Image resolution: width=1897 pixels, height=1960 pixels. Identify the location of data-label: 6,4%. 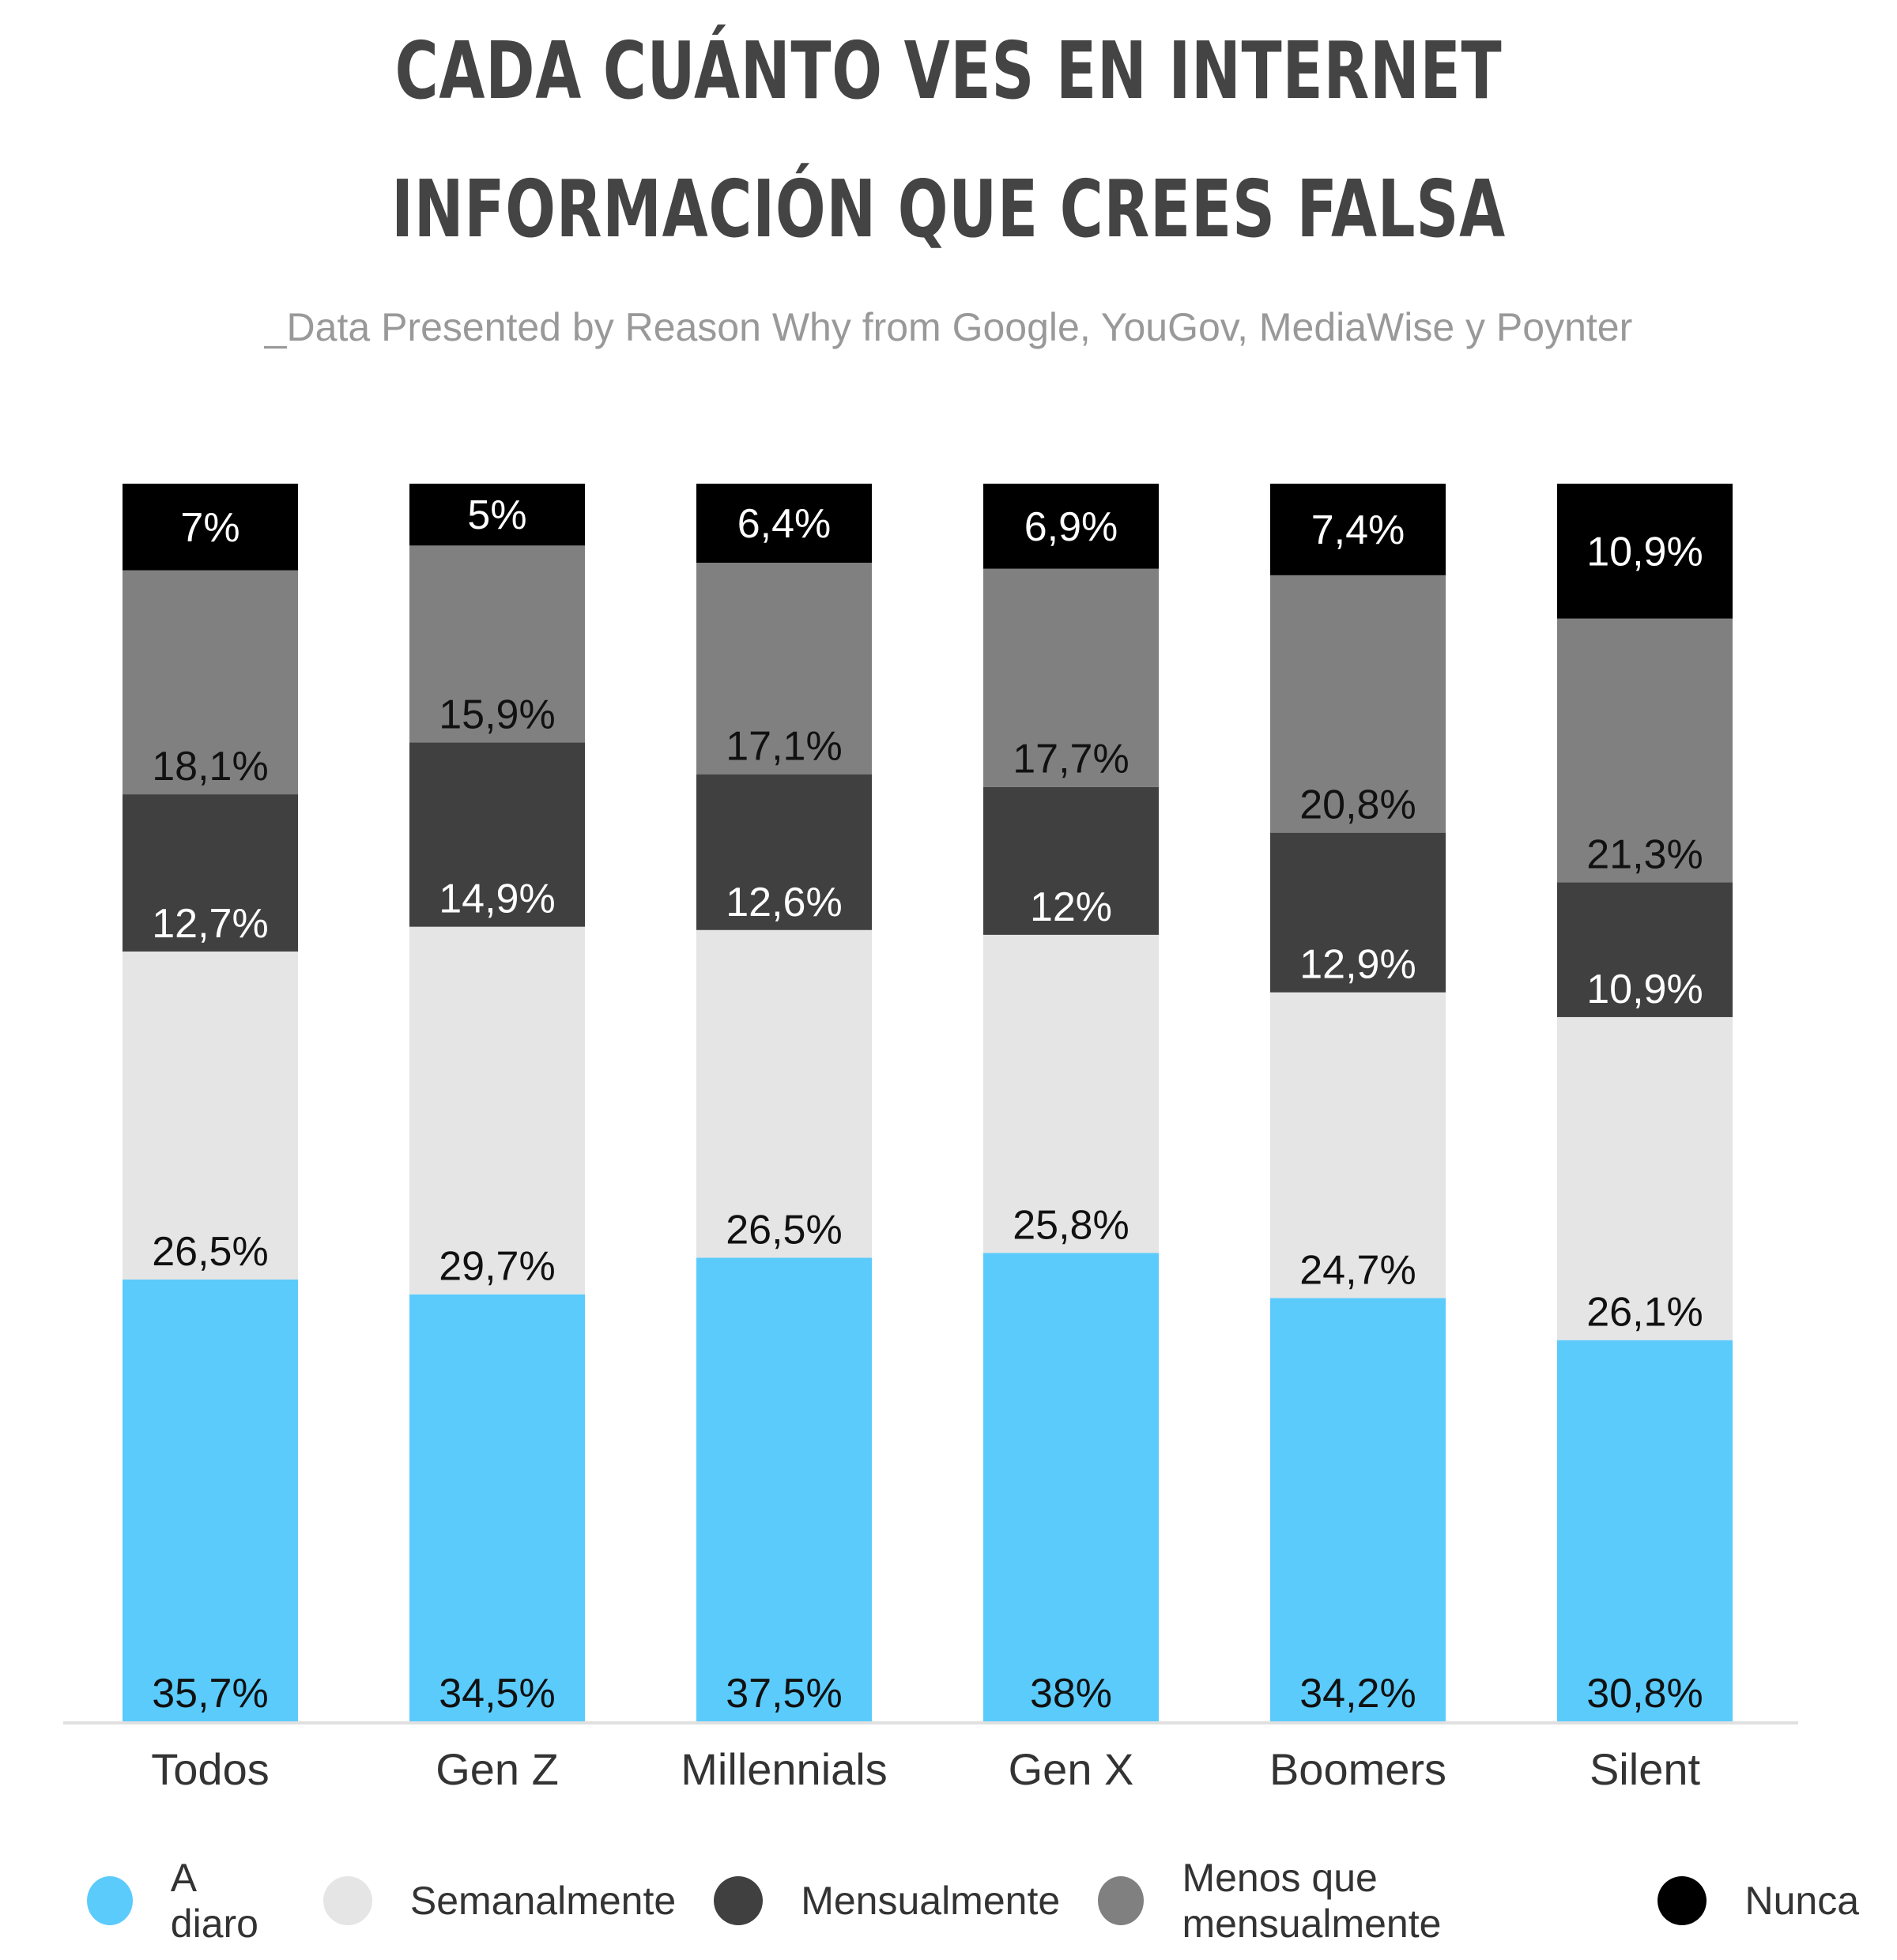
(784, 524).